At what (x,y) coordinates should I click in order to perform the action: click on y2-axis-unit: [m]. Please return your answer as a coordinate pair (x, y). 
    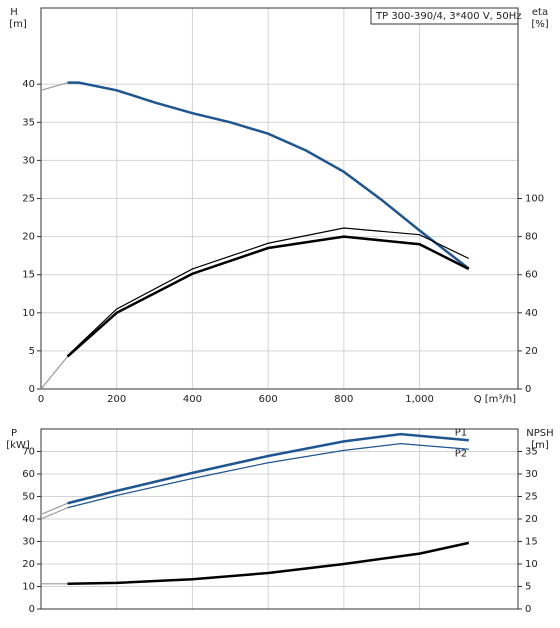
    Looking at the image, I should click on (540, 445).